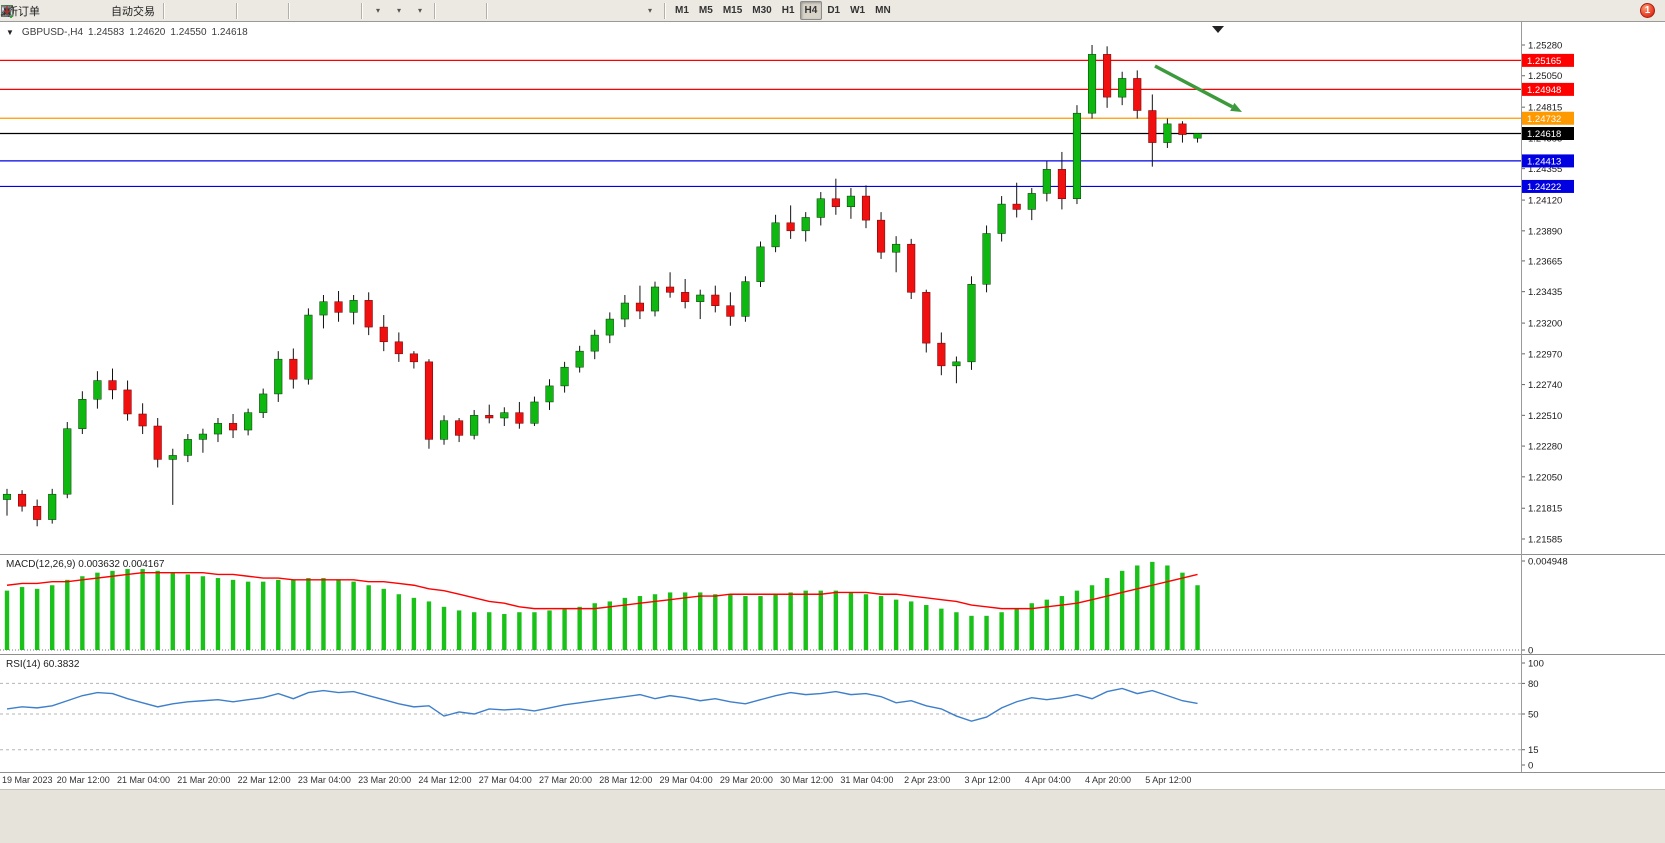 Image resolution: width=1665 pixels, height=843 pixels. I want to click on cursor-button, so click(232, 10).